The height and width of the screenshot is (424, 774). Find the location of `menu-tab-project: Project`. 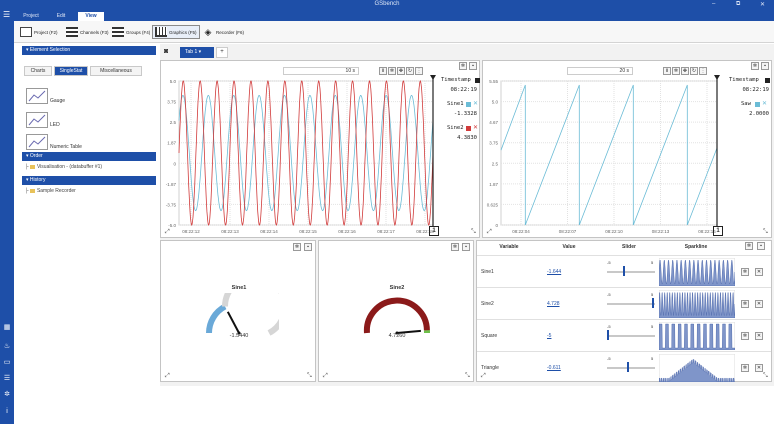

menu-tab-project: Project is located at coordinates (31, 16).